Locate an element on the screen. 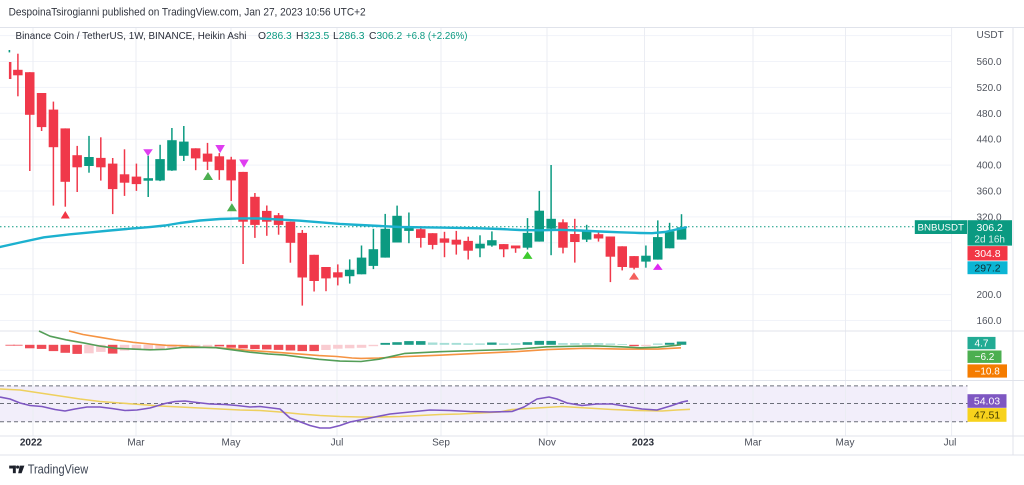  svg-text: 54.03 is located at coordinates (987, 402).